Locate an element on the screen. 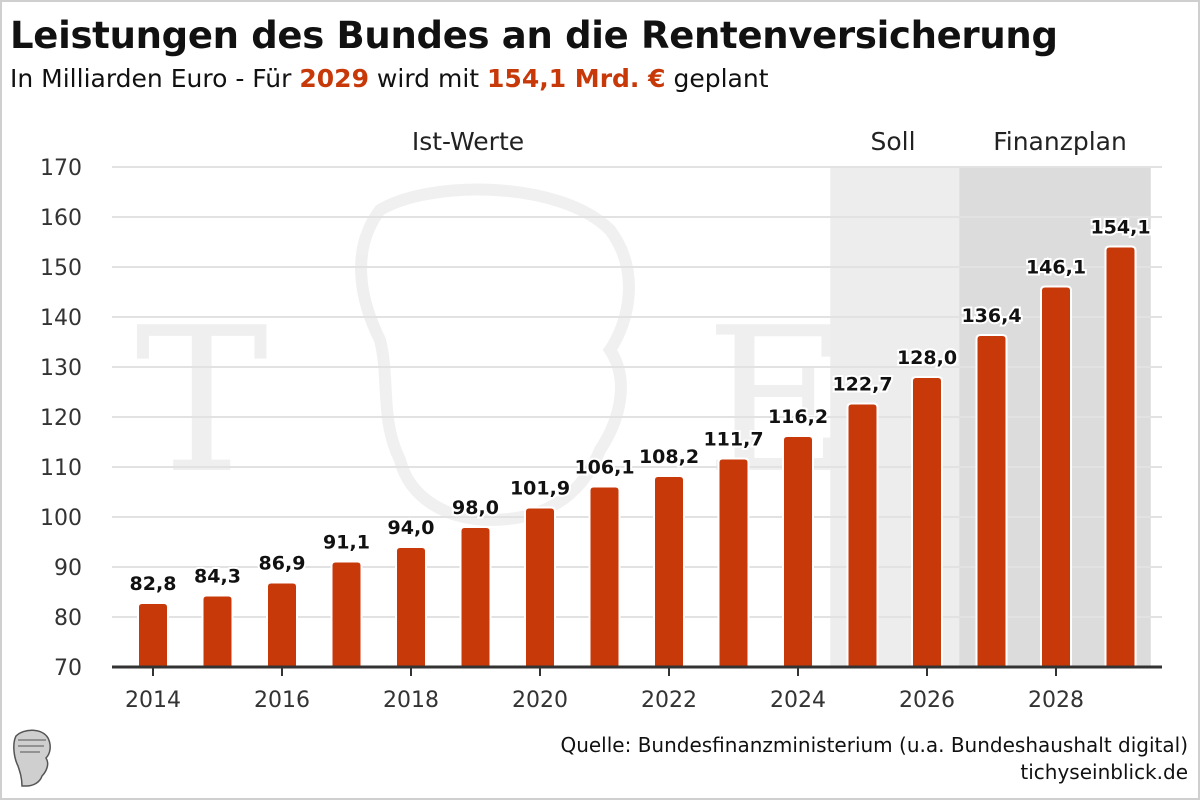  value-label-2024: 116,2 is located at coordinates (798, 417).